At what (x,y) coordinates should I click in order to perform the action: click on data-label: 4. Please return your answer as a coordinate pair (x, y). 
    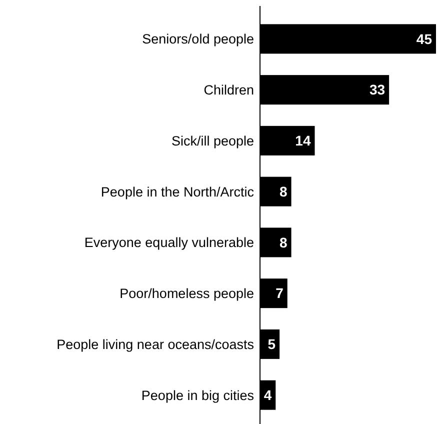
    Looking at the image, I should click on (268, 394).